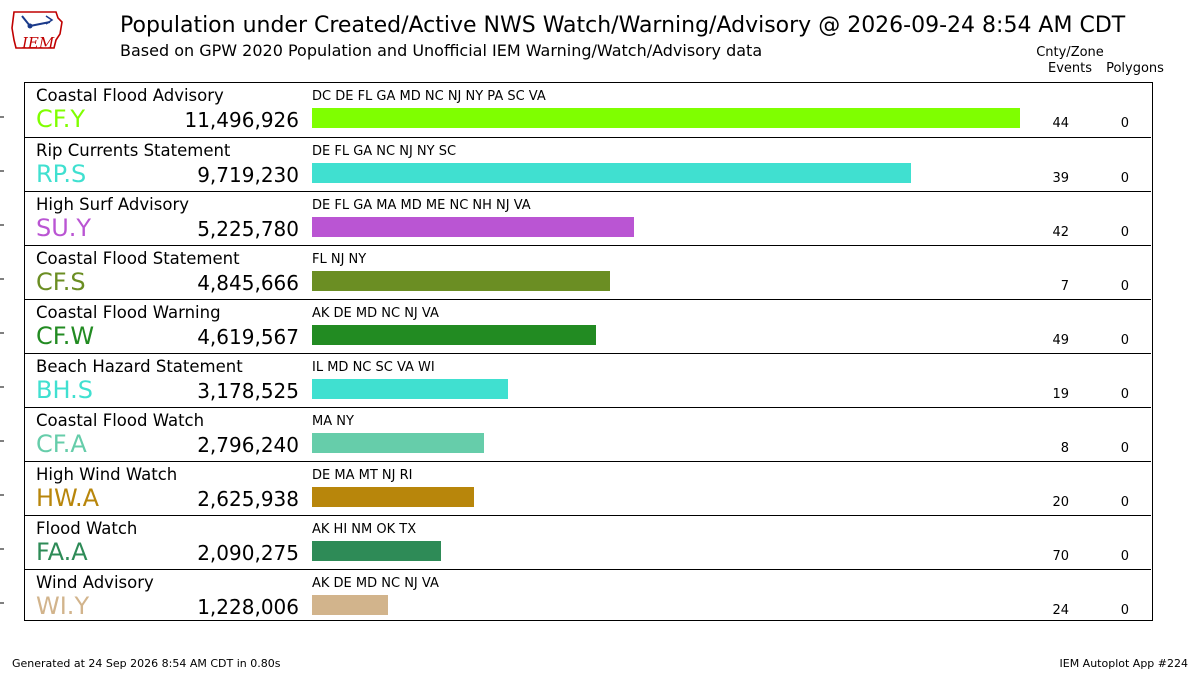 The image size is (1200, 675). What do you see at coordinates (364, 529) in the screenshot?
I see `states-list: AK HI NM OK TX` at bounding box center [364, 529].